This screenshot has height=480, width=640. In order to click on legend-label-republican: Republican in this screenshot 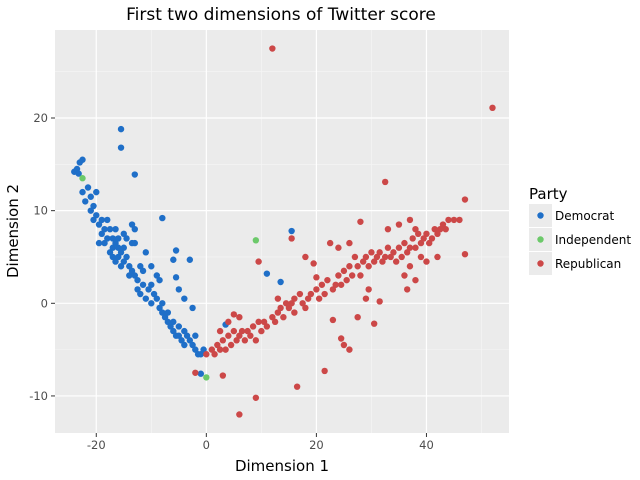, I will do `click(588, 264)`.